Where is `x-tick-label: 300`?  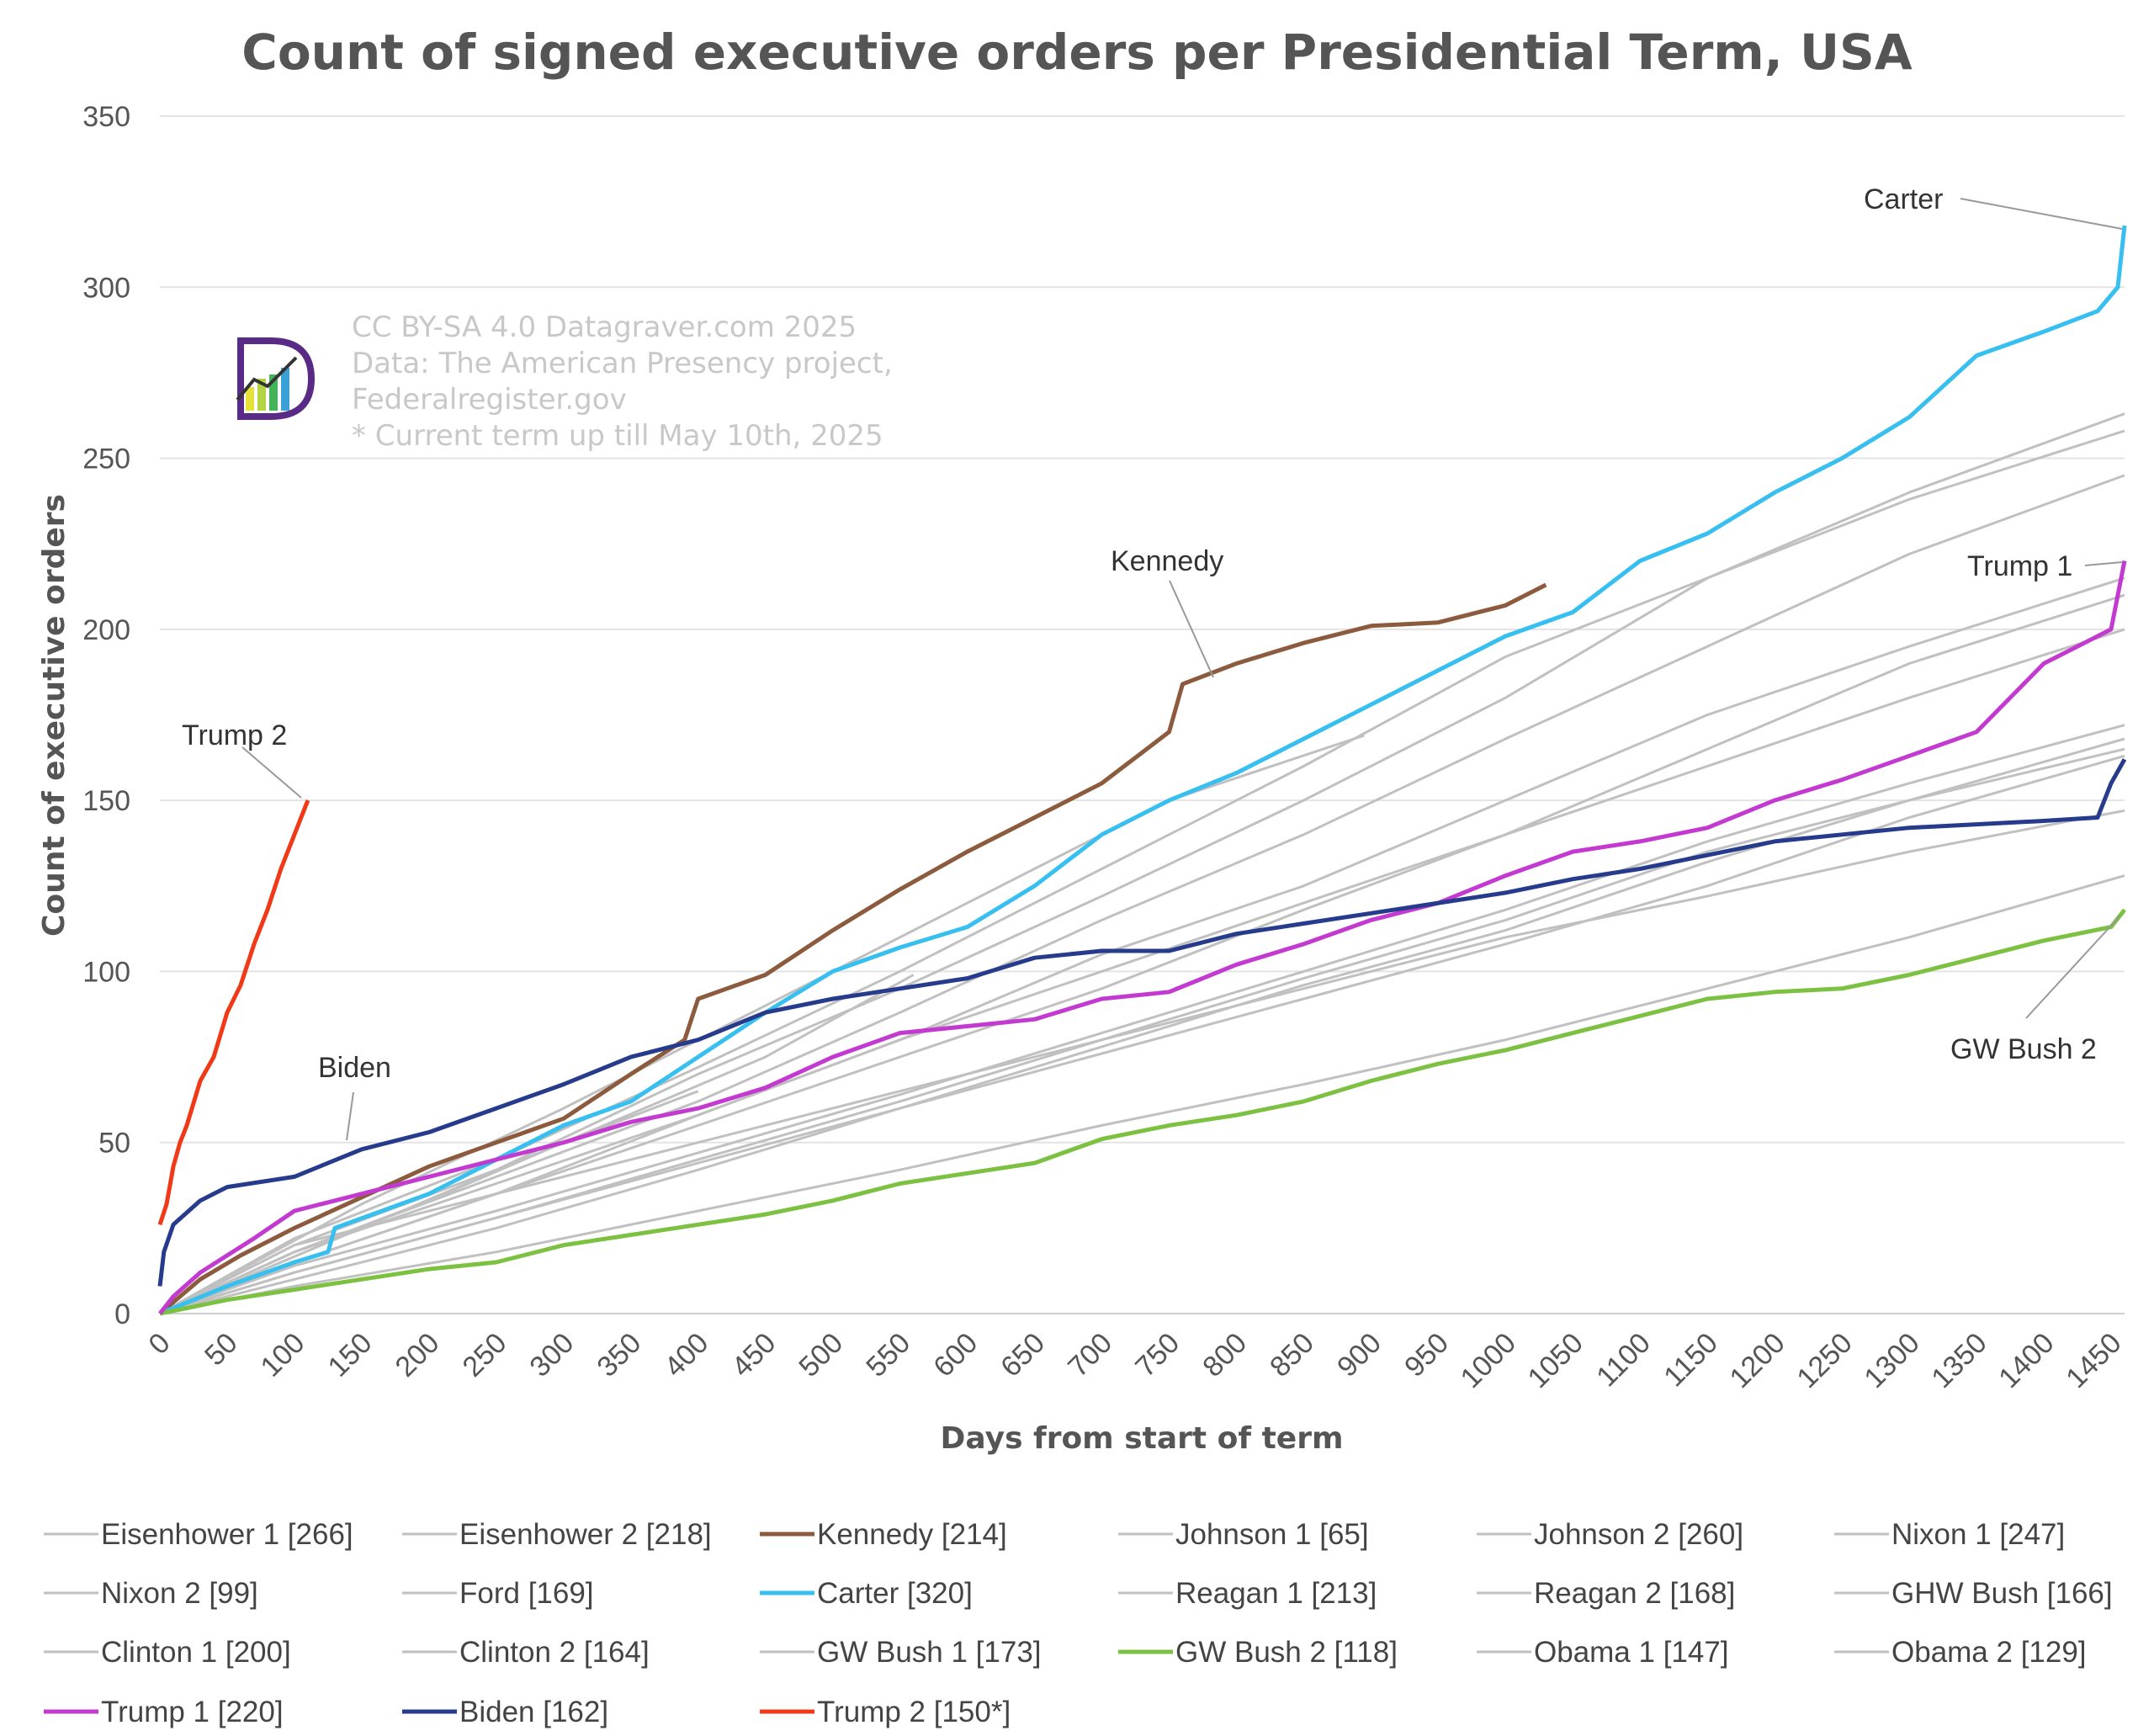 x-tick-label: 300 is located at coordinates (551, 1355).